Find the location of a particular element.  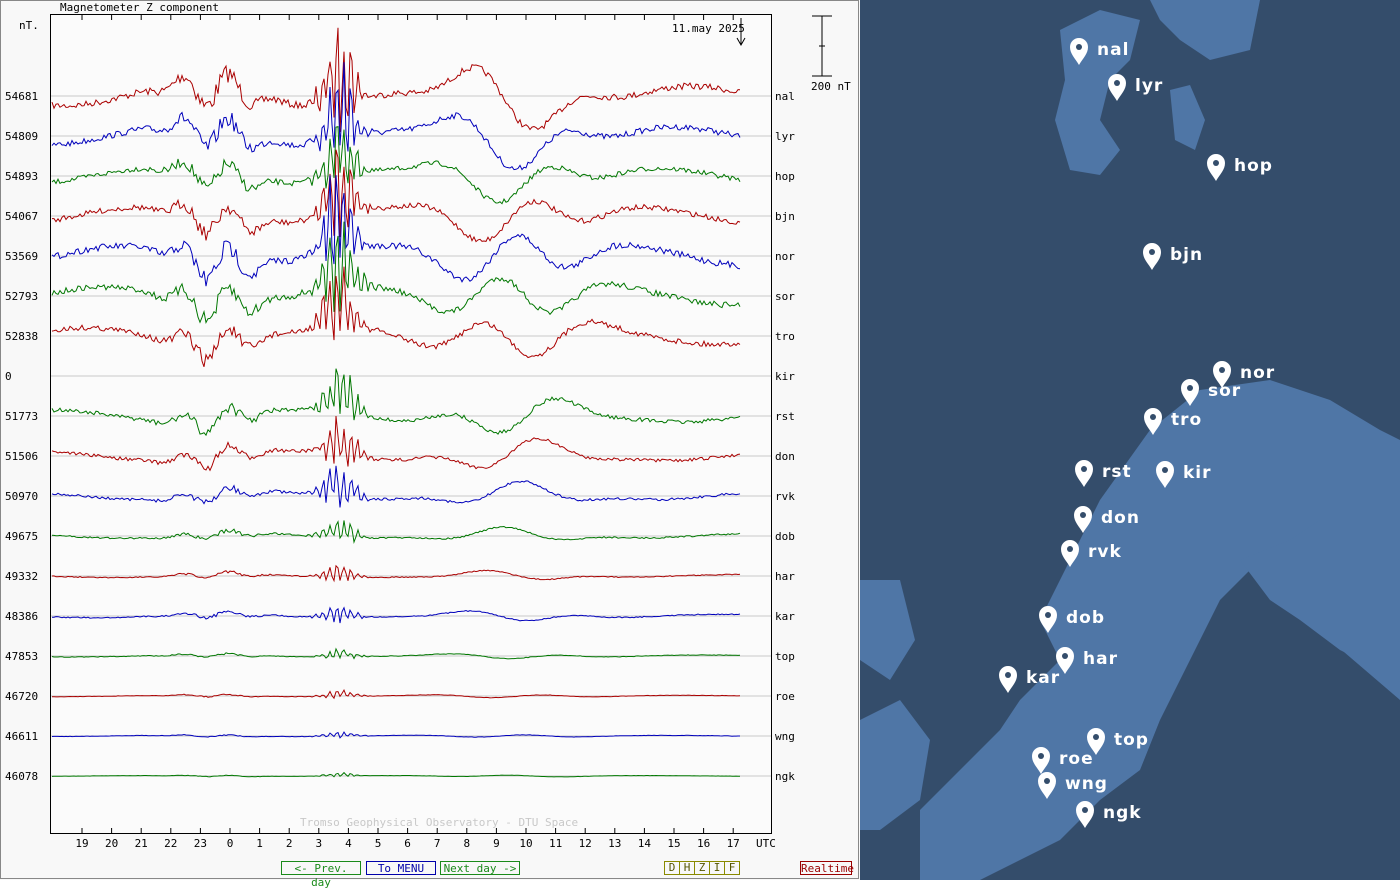

station-label: lyr is located at coordinates (785, 136).